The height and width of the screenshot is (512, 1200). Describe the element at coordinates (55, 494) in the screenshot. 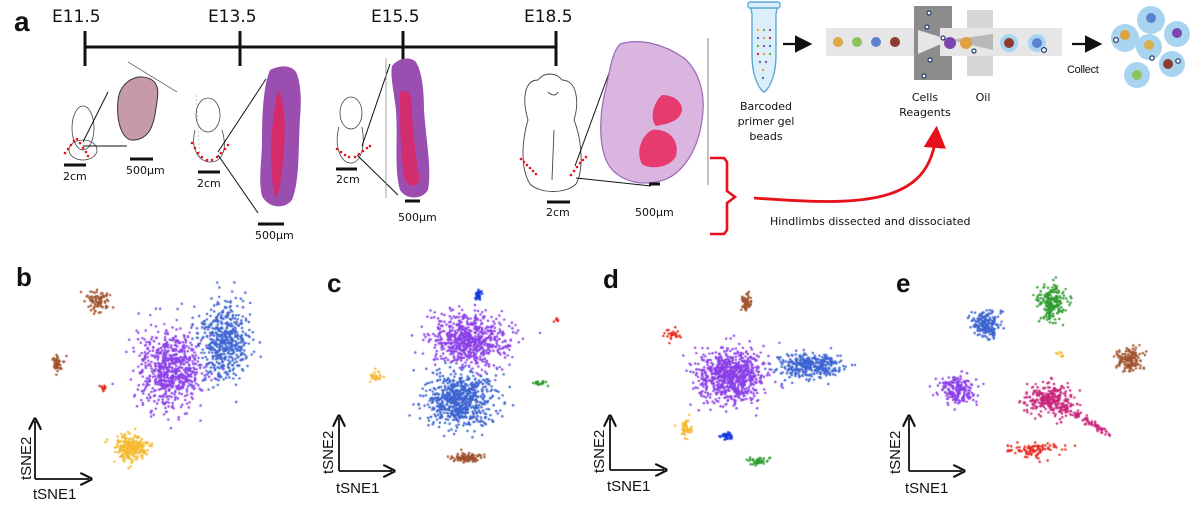

I see `axis-label-x-b: tSNE1` at that location.